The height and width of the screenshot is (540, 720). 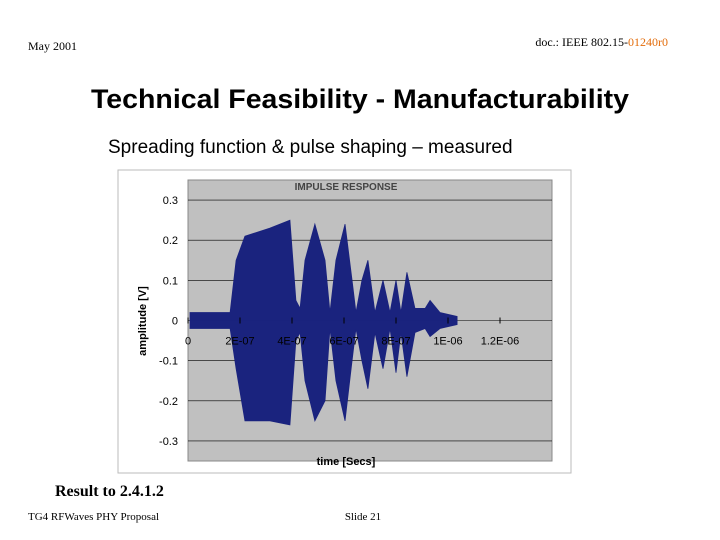 I want to click on y-axis-label: amplitude [V], so click(x=143, y=321).